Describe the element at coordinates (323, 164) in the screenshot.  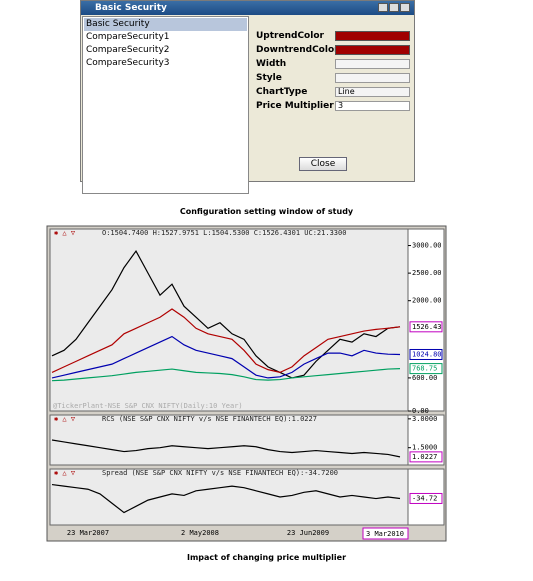
I see `close-dialog-button: Close` at that location.